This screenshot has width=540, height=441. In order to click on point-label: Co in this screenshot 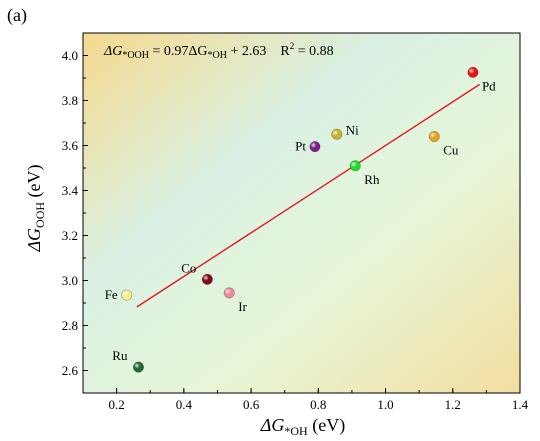, I will do `click(188, 267)`.